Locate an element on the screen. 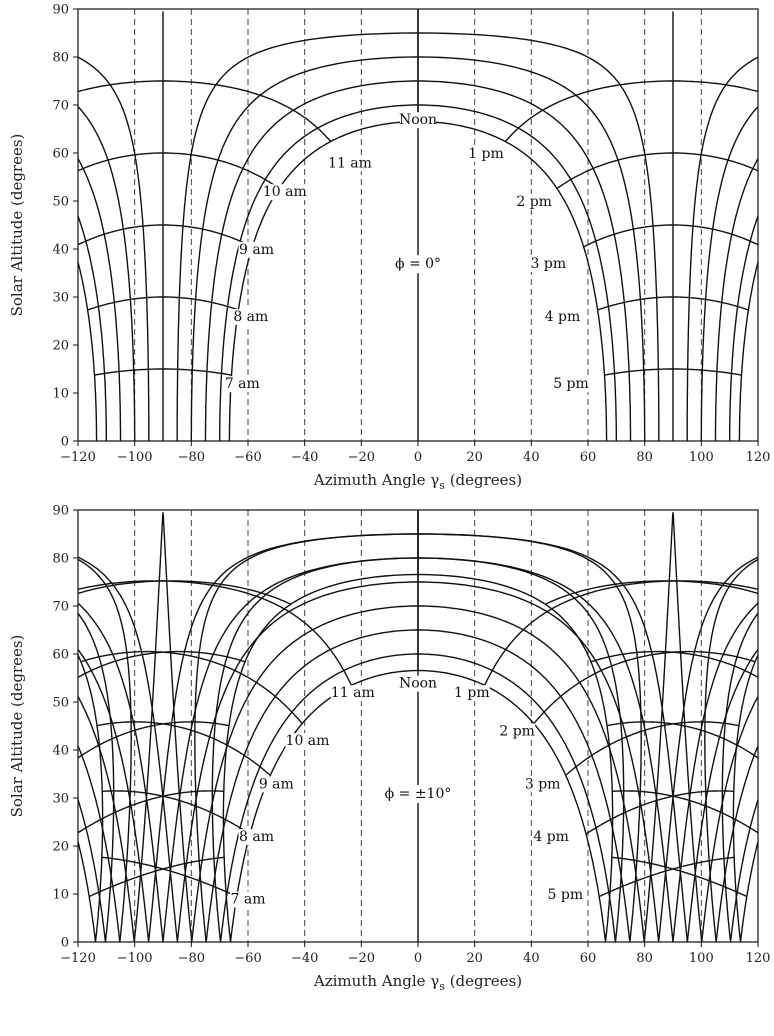 The image size is (774, 1036). hour-label: 9 am is located at coordinates (256, 250).